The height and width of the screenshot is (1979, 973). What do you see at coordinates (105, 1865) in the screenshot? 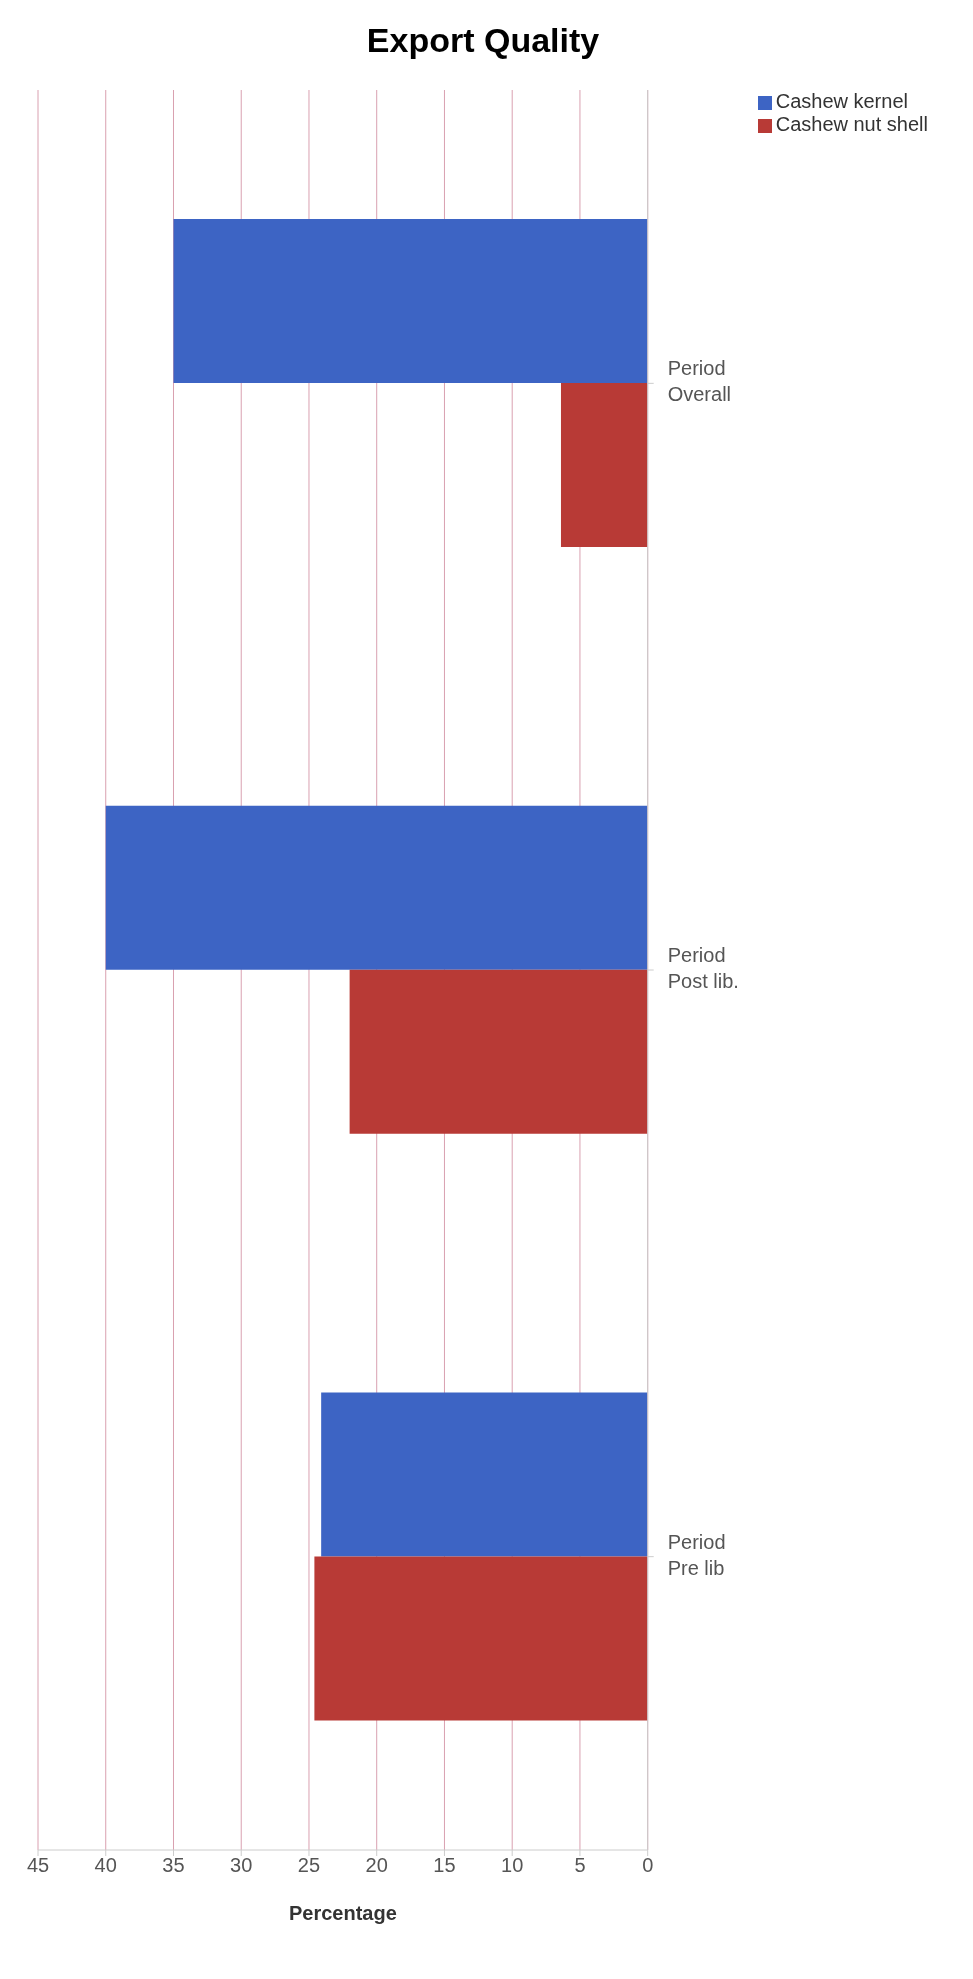
I see `x-tick-label: 40` at bounding box center [105, 1865].